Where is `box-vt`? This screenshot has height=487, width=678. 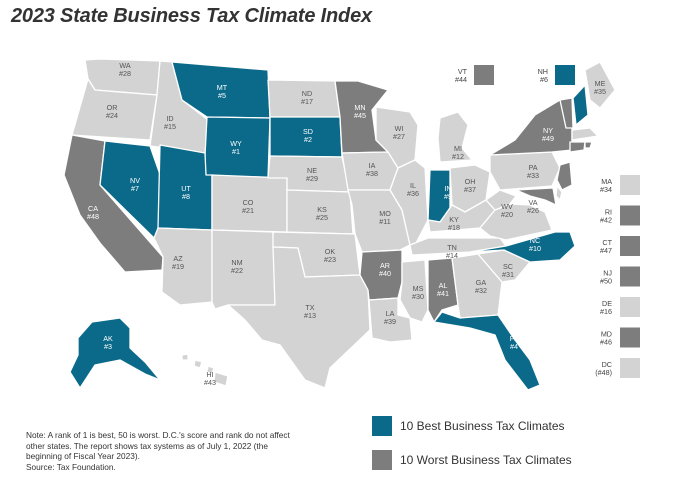
box-vt is located at coordinates (484, 75).